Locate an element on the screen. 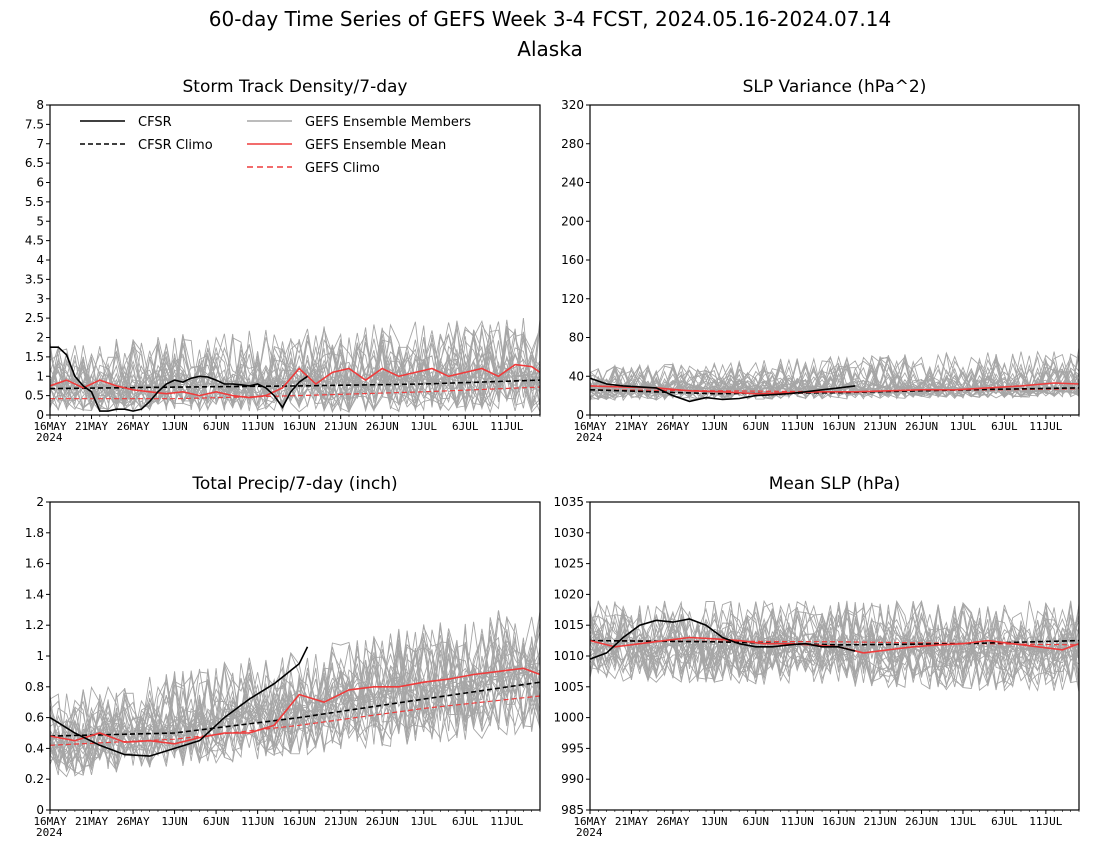 Image resolution: width=1100 pixels, height=850 pixels. y-tick-label: 1020 is located at coordinates (568, 594).